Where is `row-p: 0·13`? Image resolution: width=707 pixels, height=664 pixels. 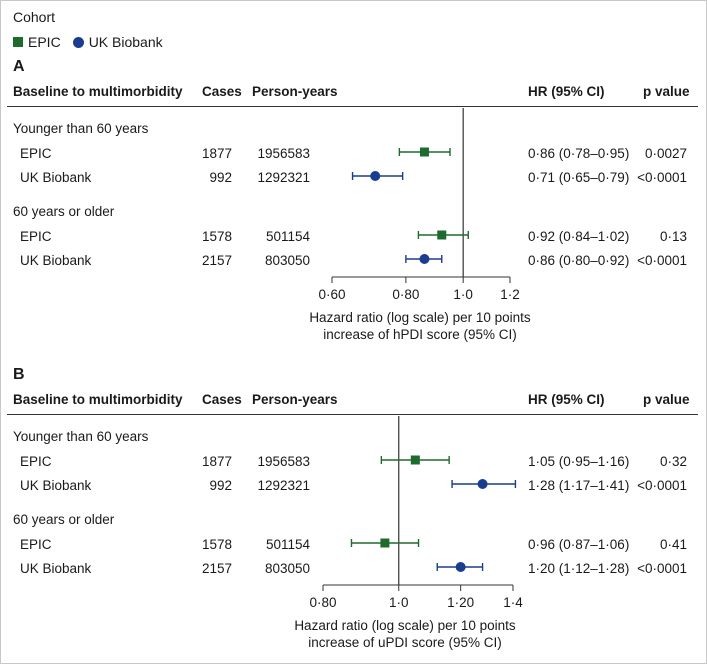 row-p: 0·13 is located at coordinates (673, 236).